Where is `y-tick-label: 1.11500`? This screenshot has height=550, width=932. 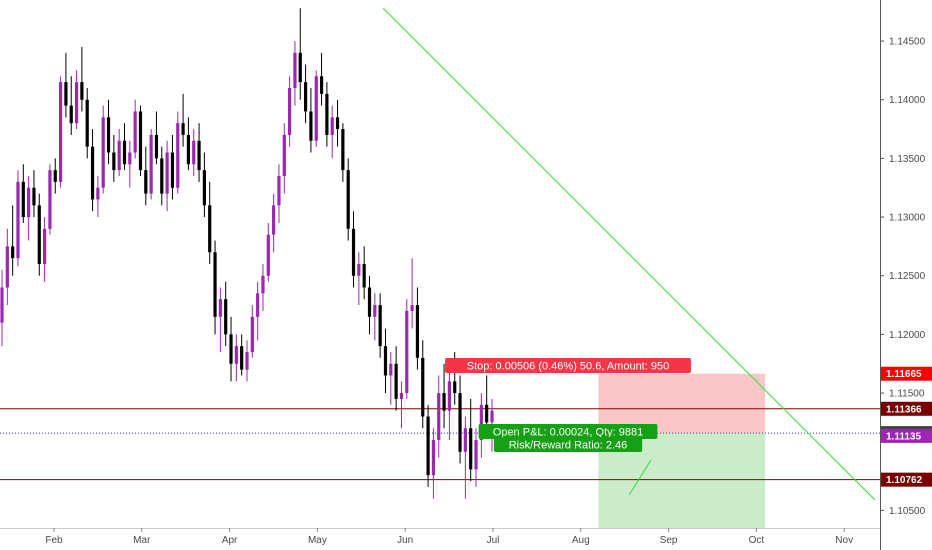
y-tick-label: 1.11500 is located at coordinates (907, 394).